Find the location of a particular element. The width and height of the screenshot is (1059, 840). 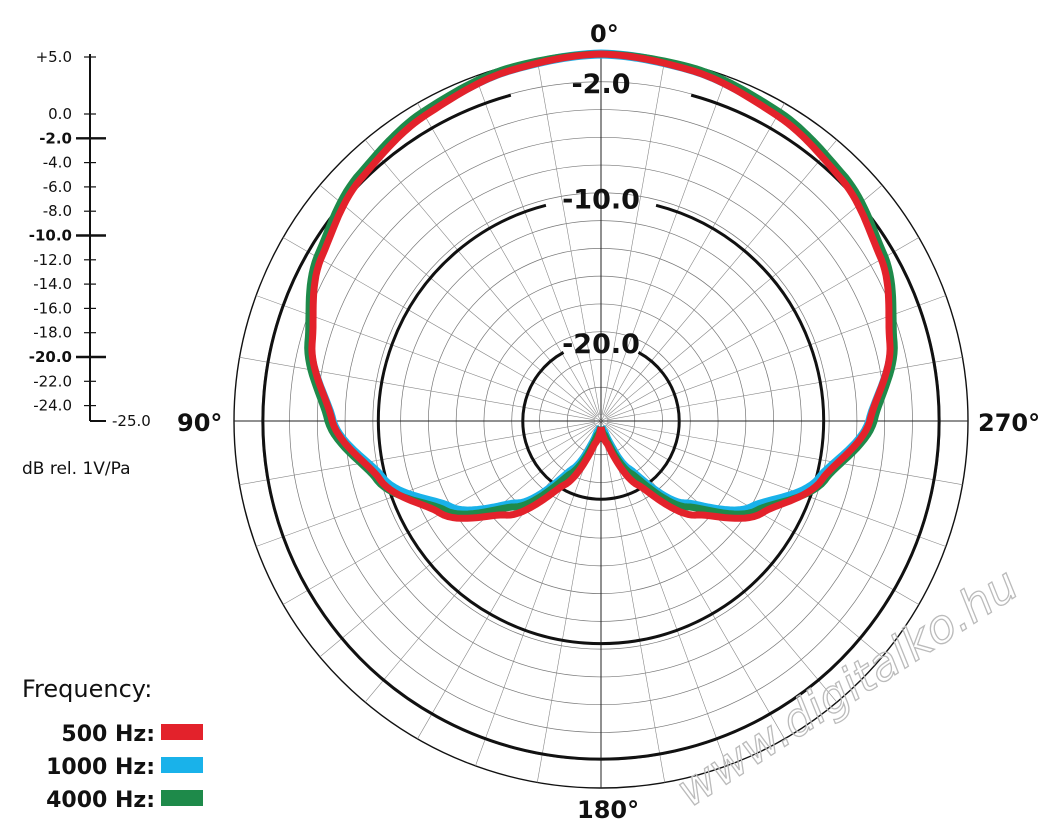

angle-label-90: 90° is located at coordinates (199, 423).